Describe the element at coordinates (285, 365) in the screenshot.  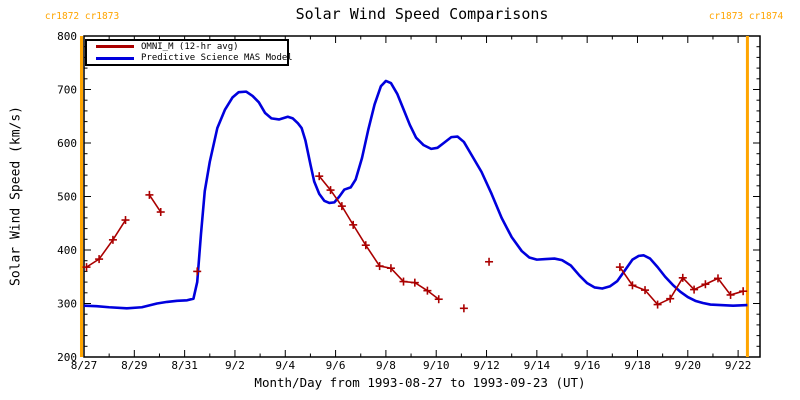
I see `x-tick-label: 9/4` at that location.